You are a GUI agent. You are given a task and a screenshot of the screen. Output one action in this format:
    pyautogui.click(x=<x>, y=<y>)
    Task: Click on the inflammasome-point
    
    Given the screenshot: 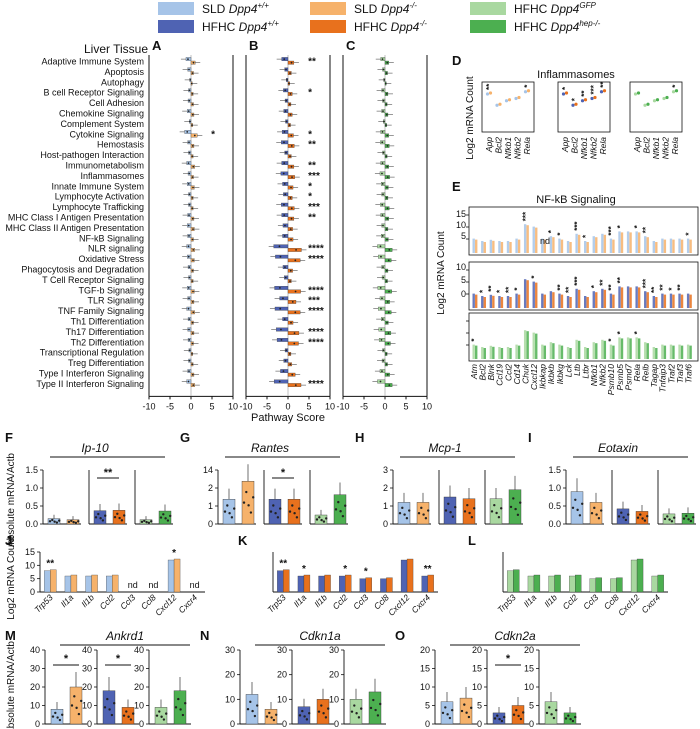 What is the action you would take?
    pyautogui.click(x=506, y=101)
    